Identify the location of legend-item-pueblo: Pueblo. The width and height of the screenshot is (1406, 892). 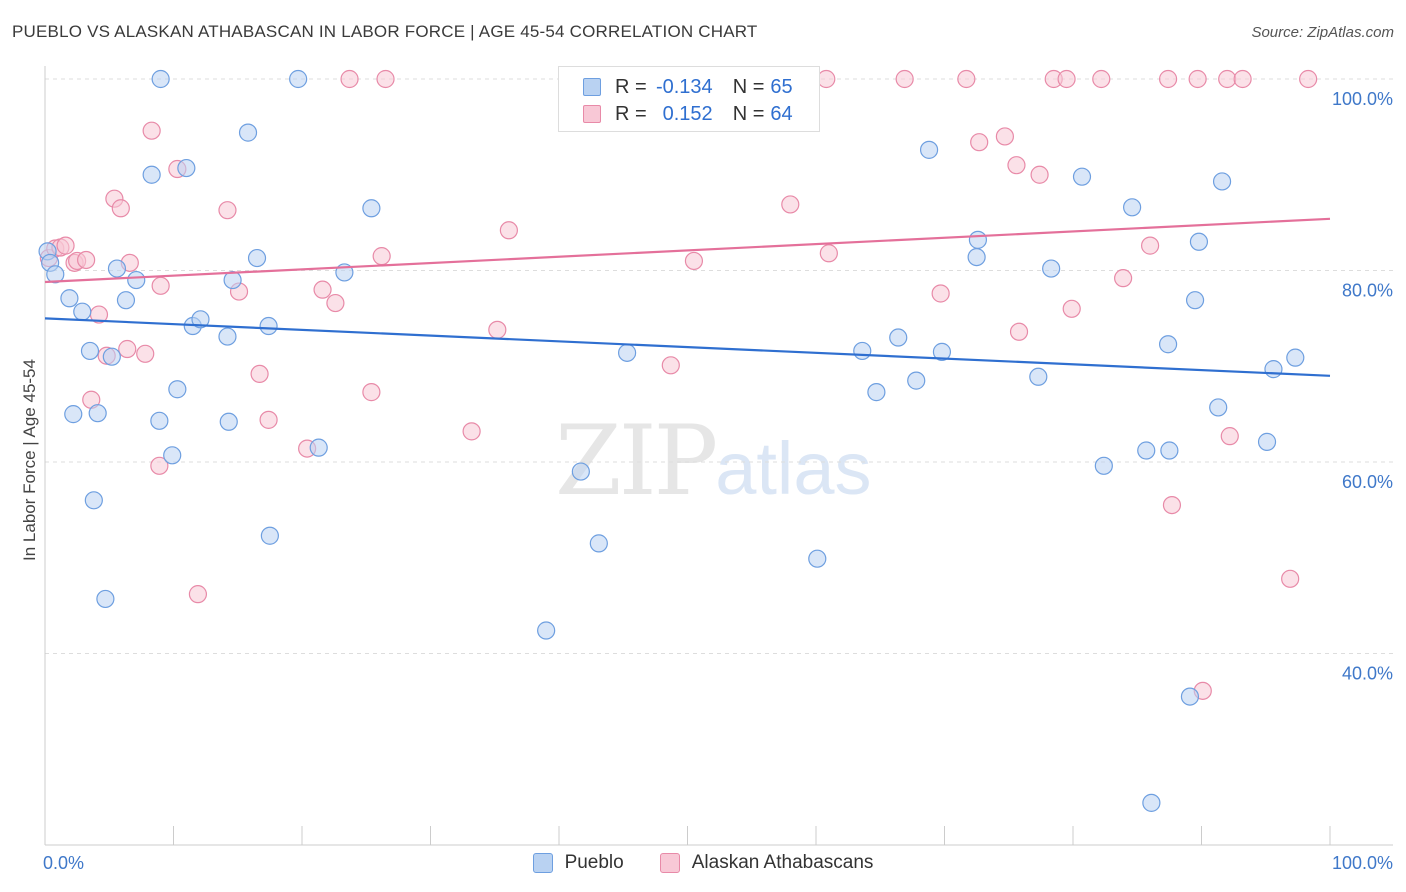
(578, 863).